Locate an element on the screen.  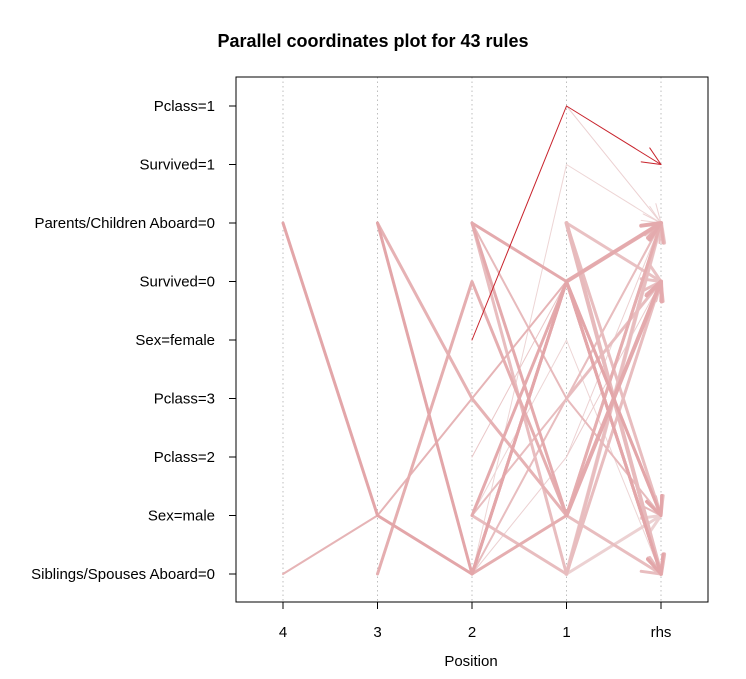
x-axis: 4 3 2 1 rhs is located at coordinates (475, 621).